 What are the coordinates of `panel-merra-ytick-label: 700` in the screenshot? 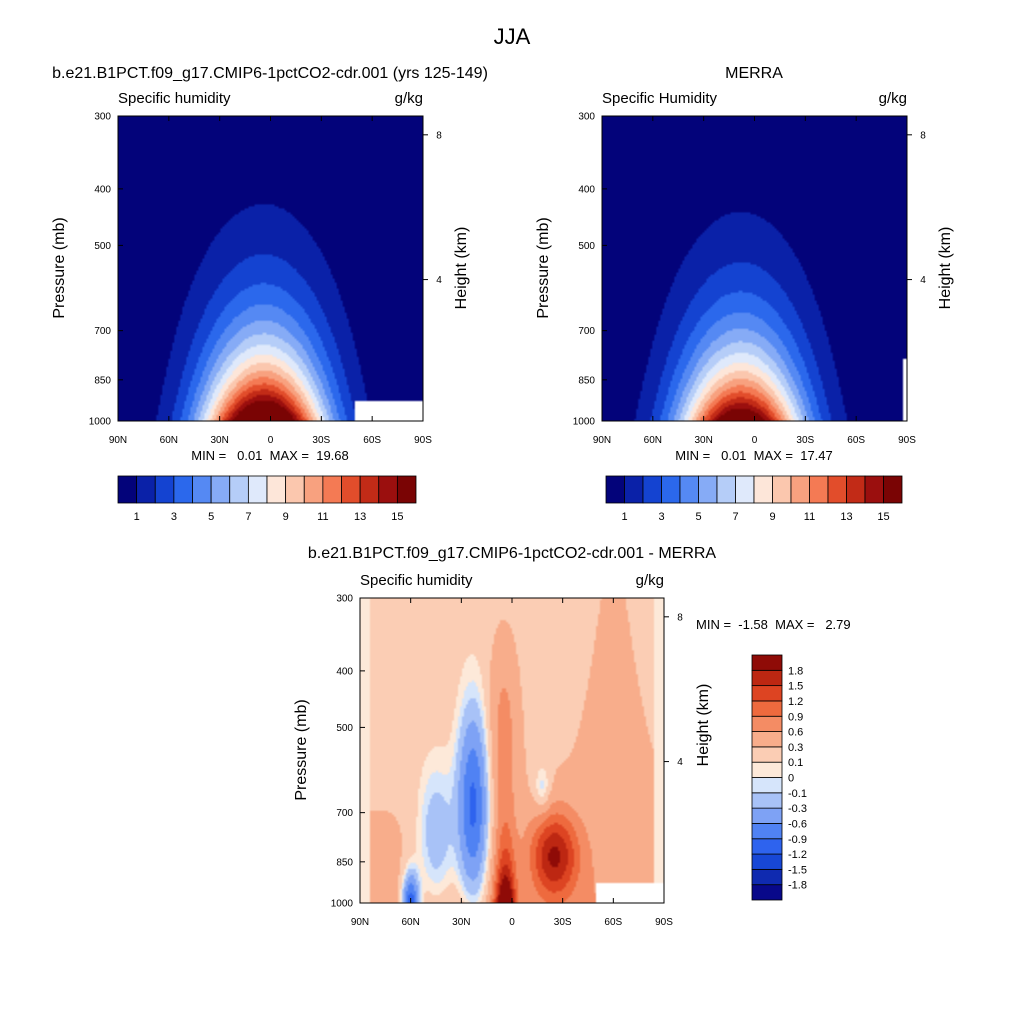 It's located at (586, 331).